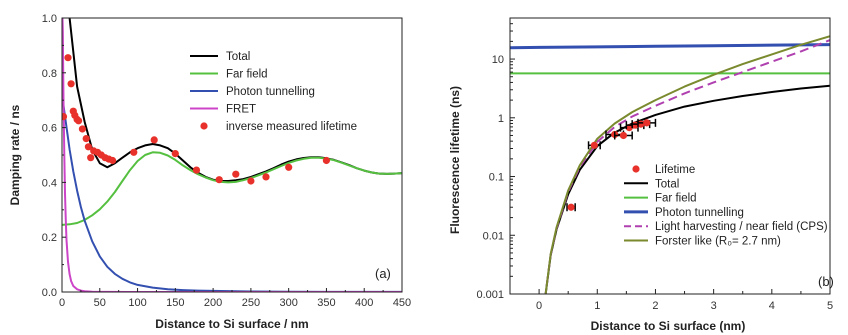 The image size is (848, 335). What do you see at coordinates (741, 227) in the screenshot?
I see `legend-label: Light harvesting / near field (CPS)` at bounding box center [741, 227].